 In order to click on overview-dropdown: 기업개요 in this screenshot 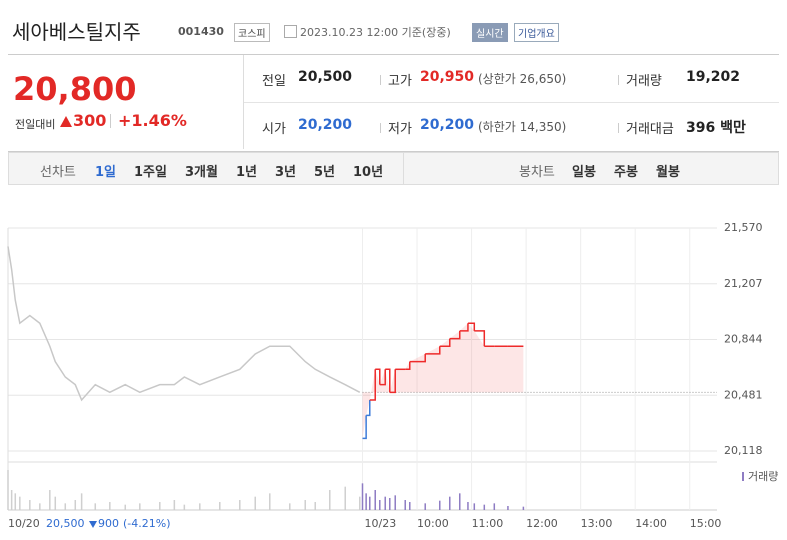, I will do `click(536, 32)`.